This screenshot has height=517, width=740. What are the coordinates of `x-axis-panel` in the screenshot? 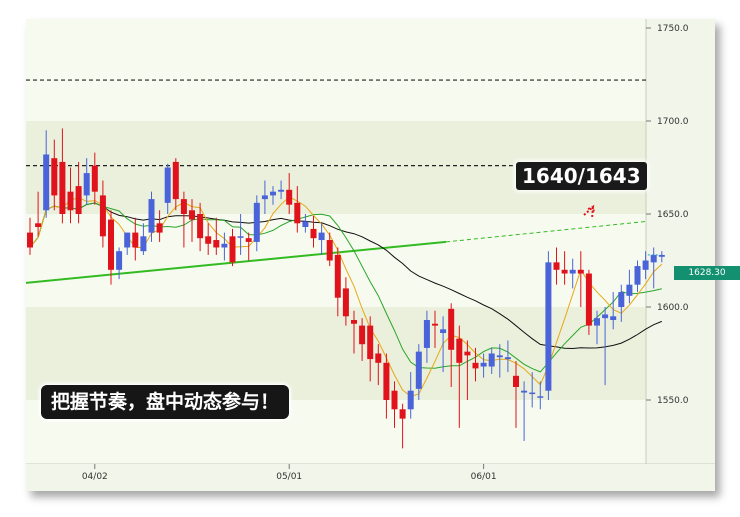 It's located at (370, 477).